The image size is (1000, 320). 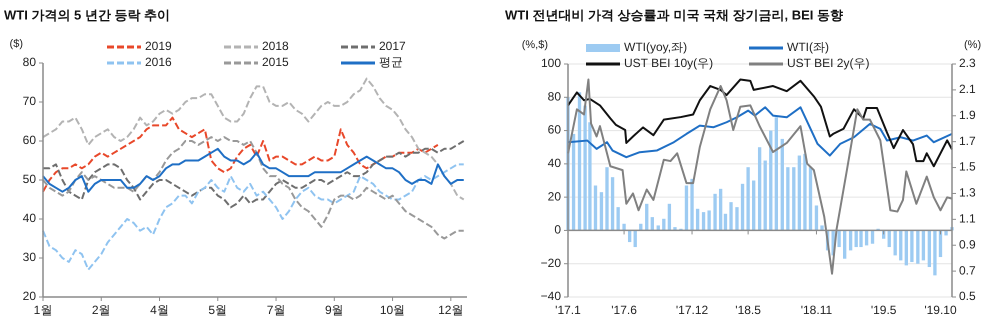 What do you see at coordinates (692, 310) in the screenshot?
I see `x-tick-label: '17.12` at bounding box center [692, 310].